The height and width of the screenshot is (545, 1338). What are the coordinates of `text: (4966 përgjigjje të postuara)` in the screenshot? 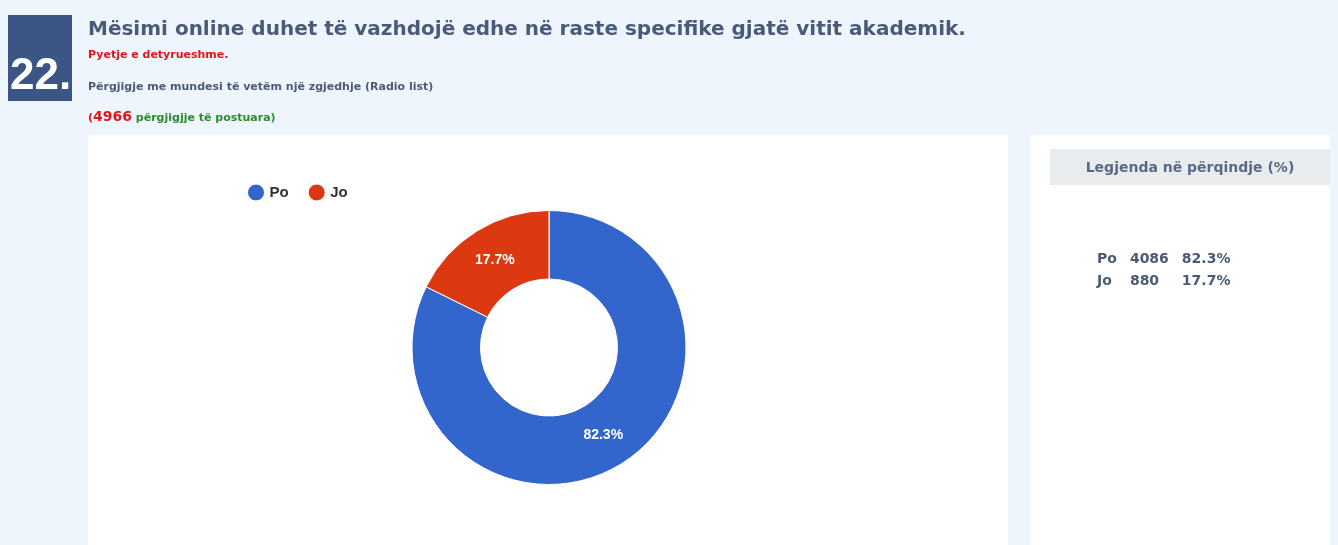 It's located at (182, 116).